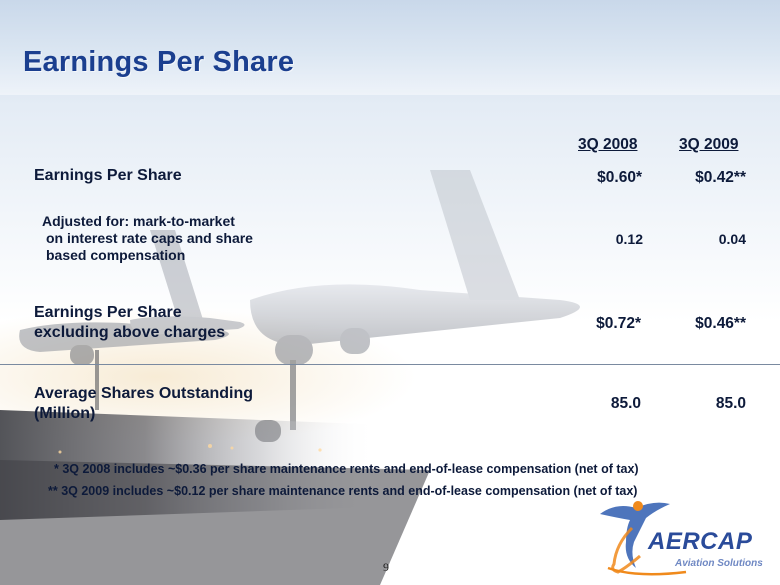 The width and height of the screenshot is (780, 585). I want to click on row-label-line: Adjusted for: mark-to-market, so click(138, 221).